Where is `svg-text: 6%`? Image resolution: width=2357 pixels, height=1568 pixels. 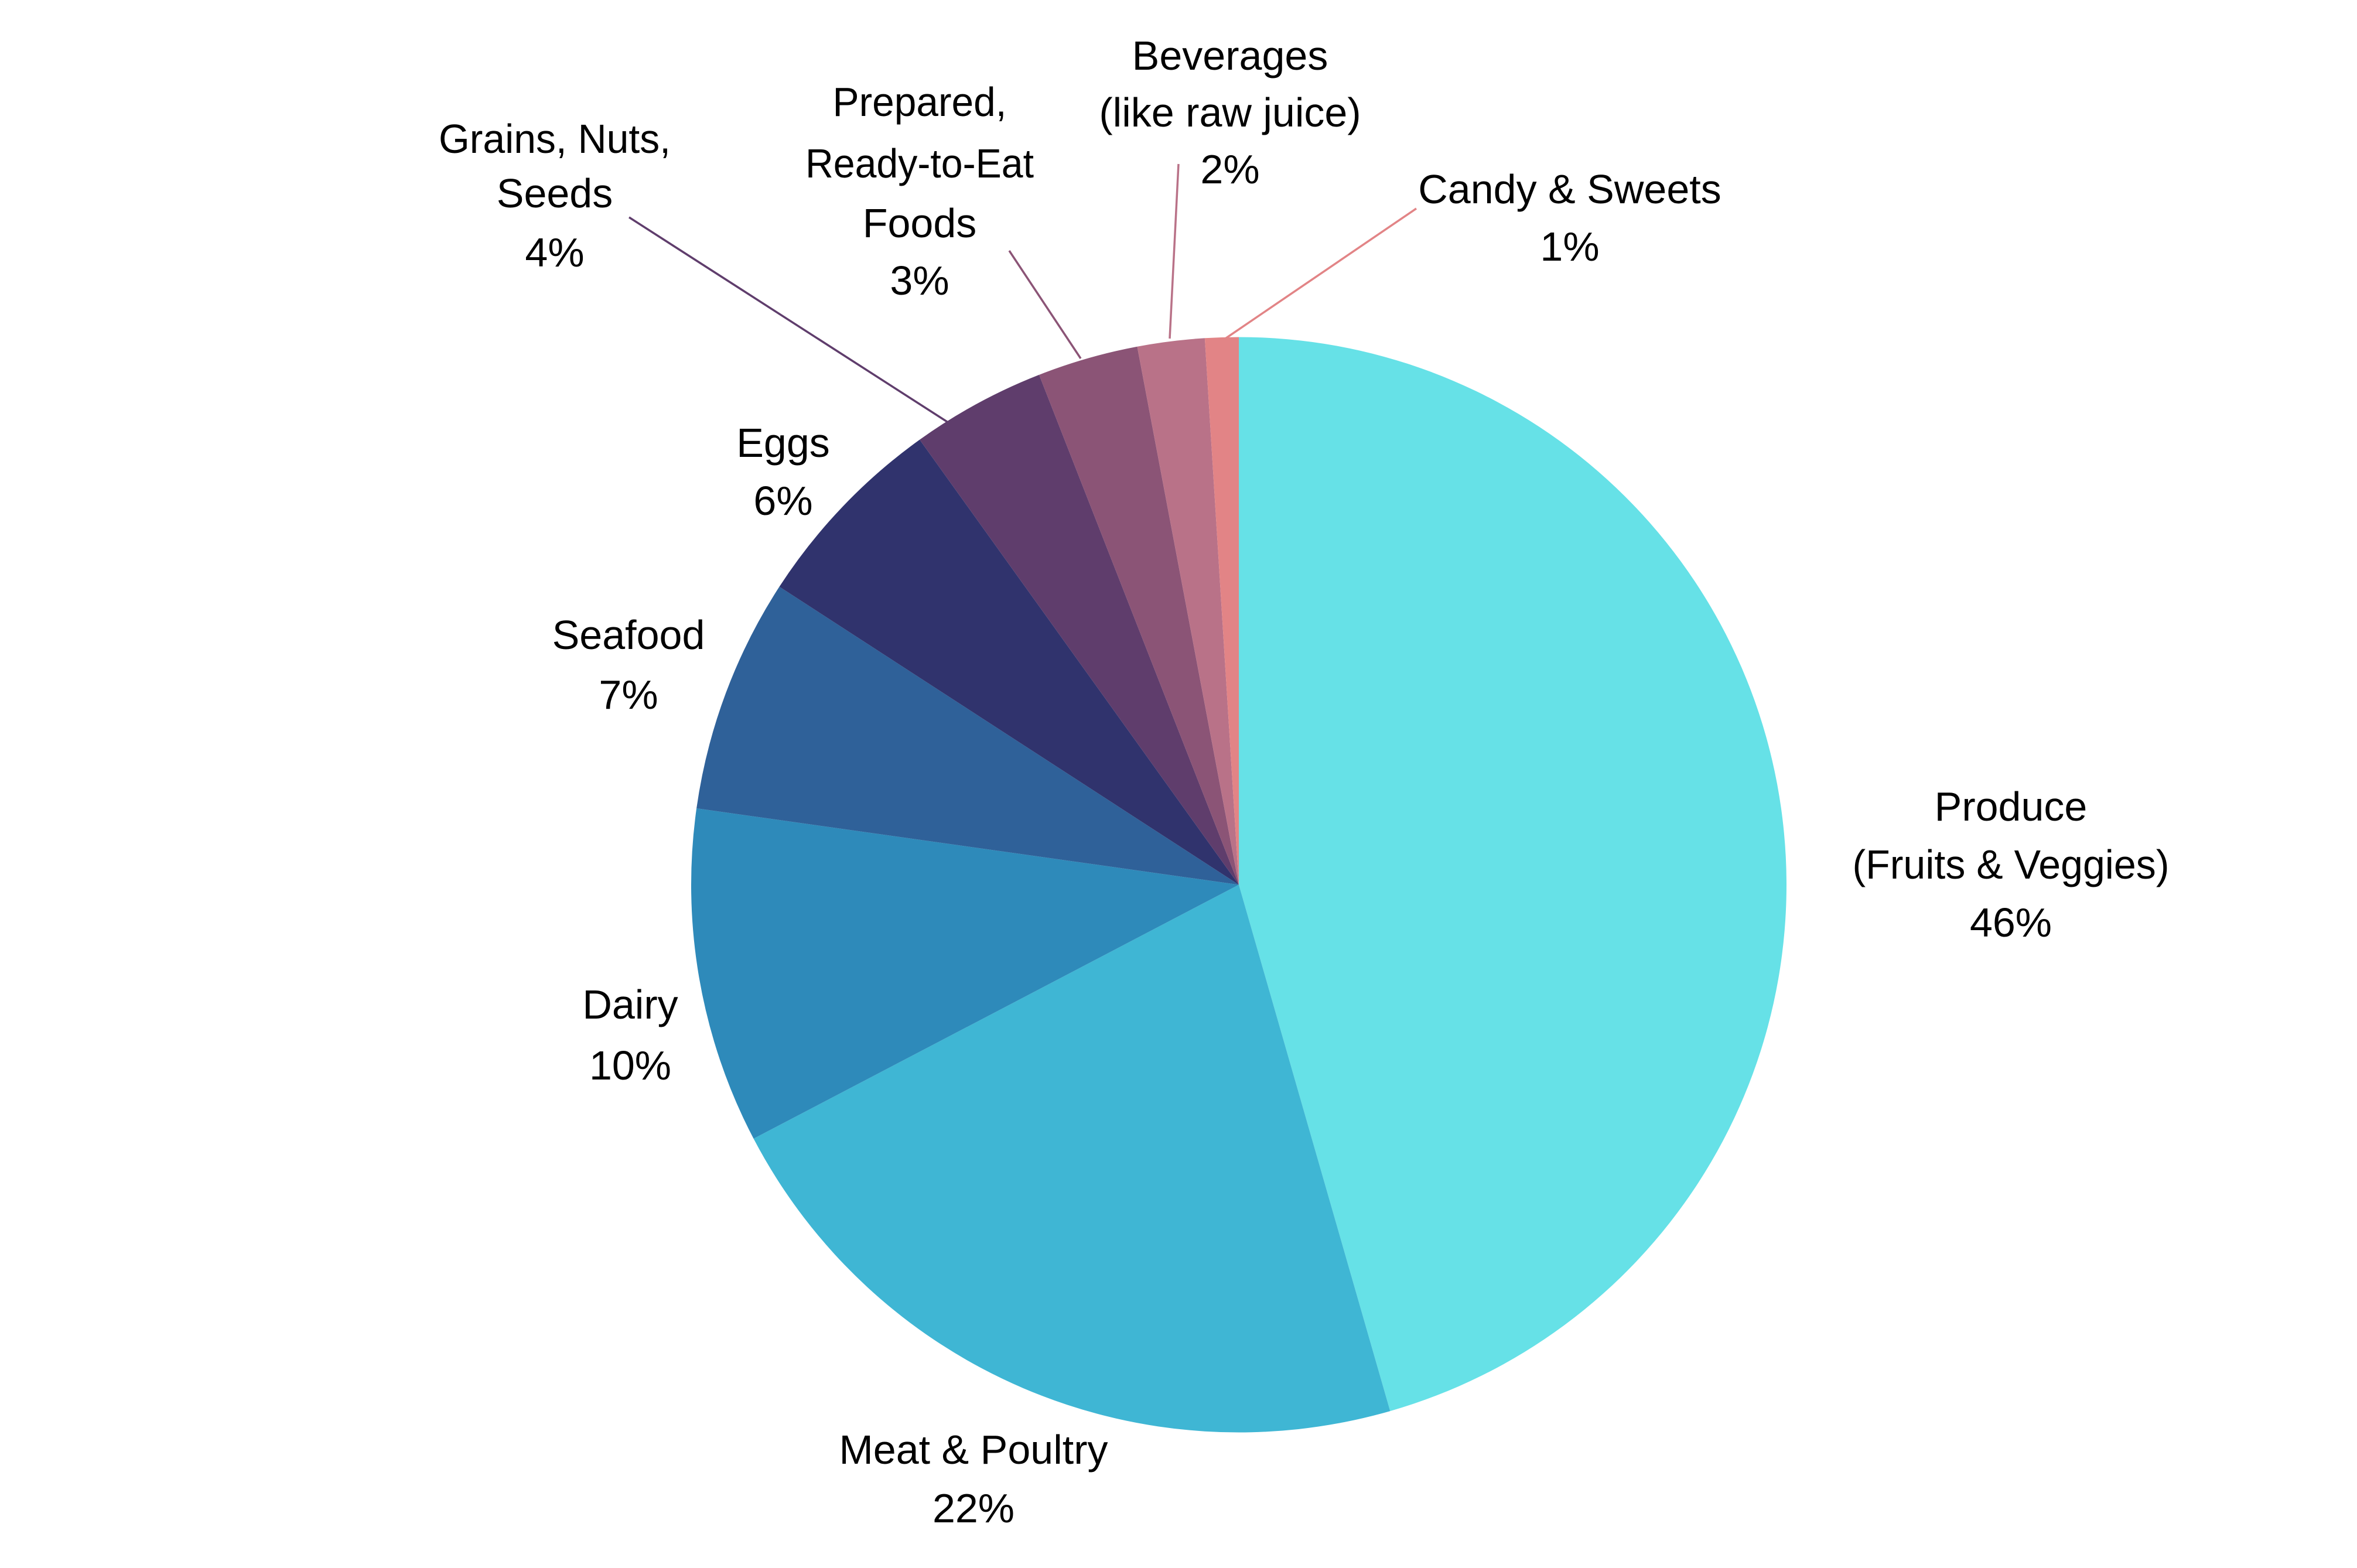
svg-text: 6% is located at coordinates (782, 501).